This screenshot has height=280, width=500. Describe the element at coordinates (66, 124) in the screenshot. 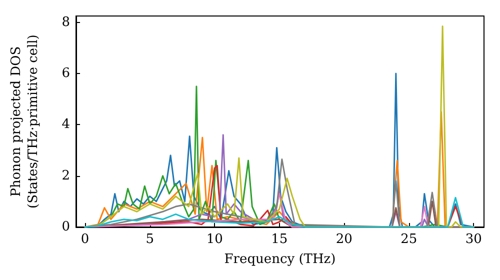

I see `y-tick-label: 4` at that location.